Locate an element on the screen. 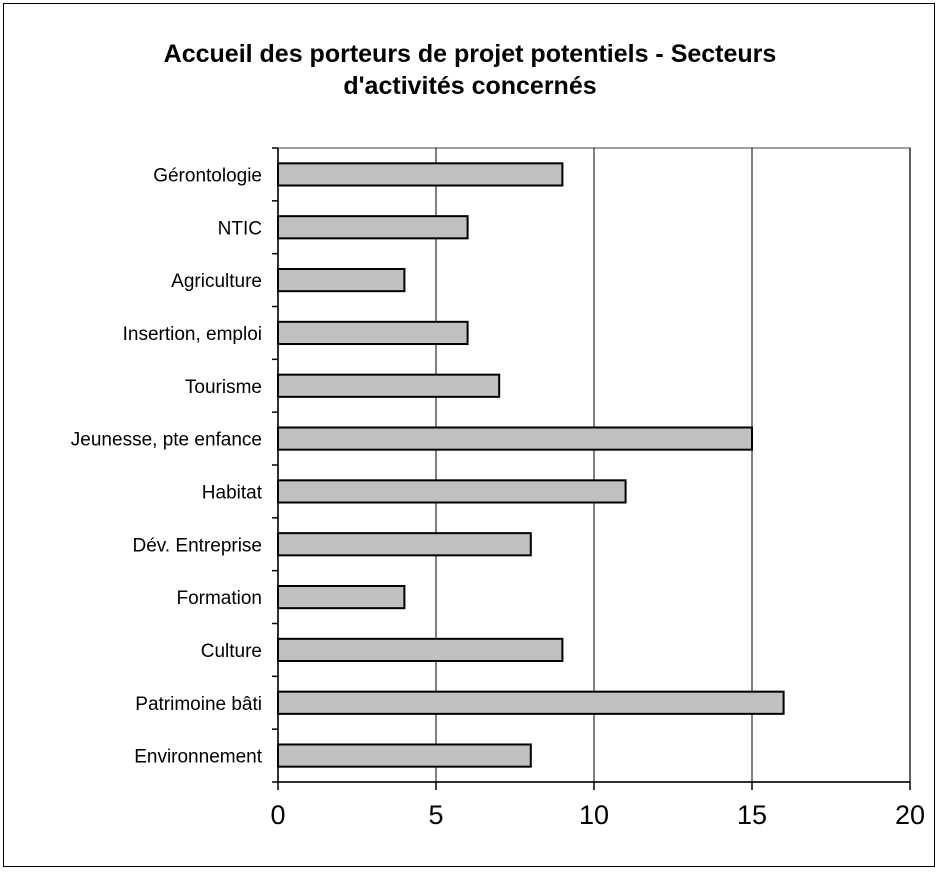 Image resolution: width=940 pixels, height=872 pixels. y-category-label: Dév. Entreprise is located at coordinates (197, 545).